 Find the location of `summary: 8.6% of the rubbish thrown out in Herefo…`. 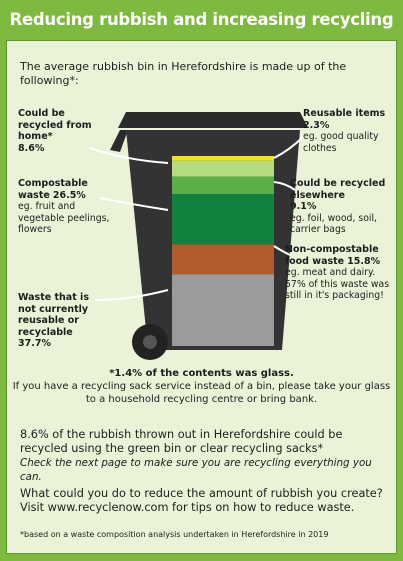

summary: 8.6% of the rubbish thrown out in Herefo… is located at coordinates (181, 441).